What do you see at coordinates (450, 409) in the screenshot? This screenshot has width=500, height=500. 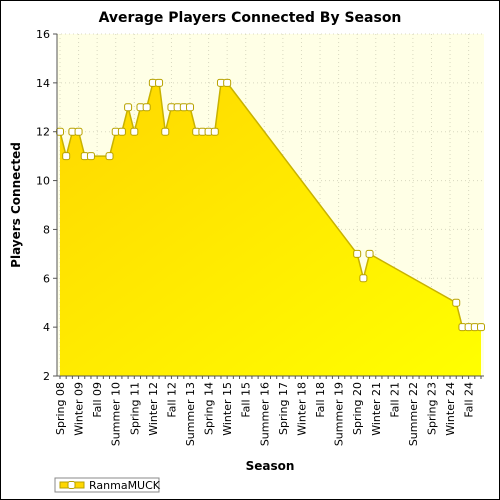 I see `x-tick-label: Winter 24` at bounding box center [450, 409].